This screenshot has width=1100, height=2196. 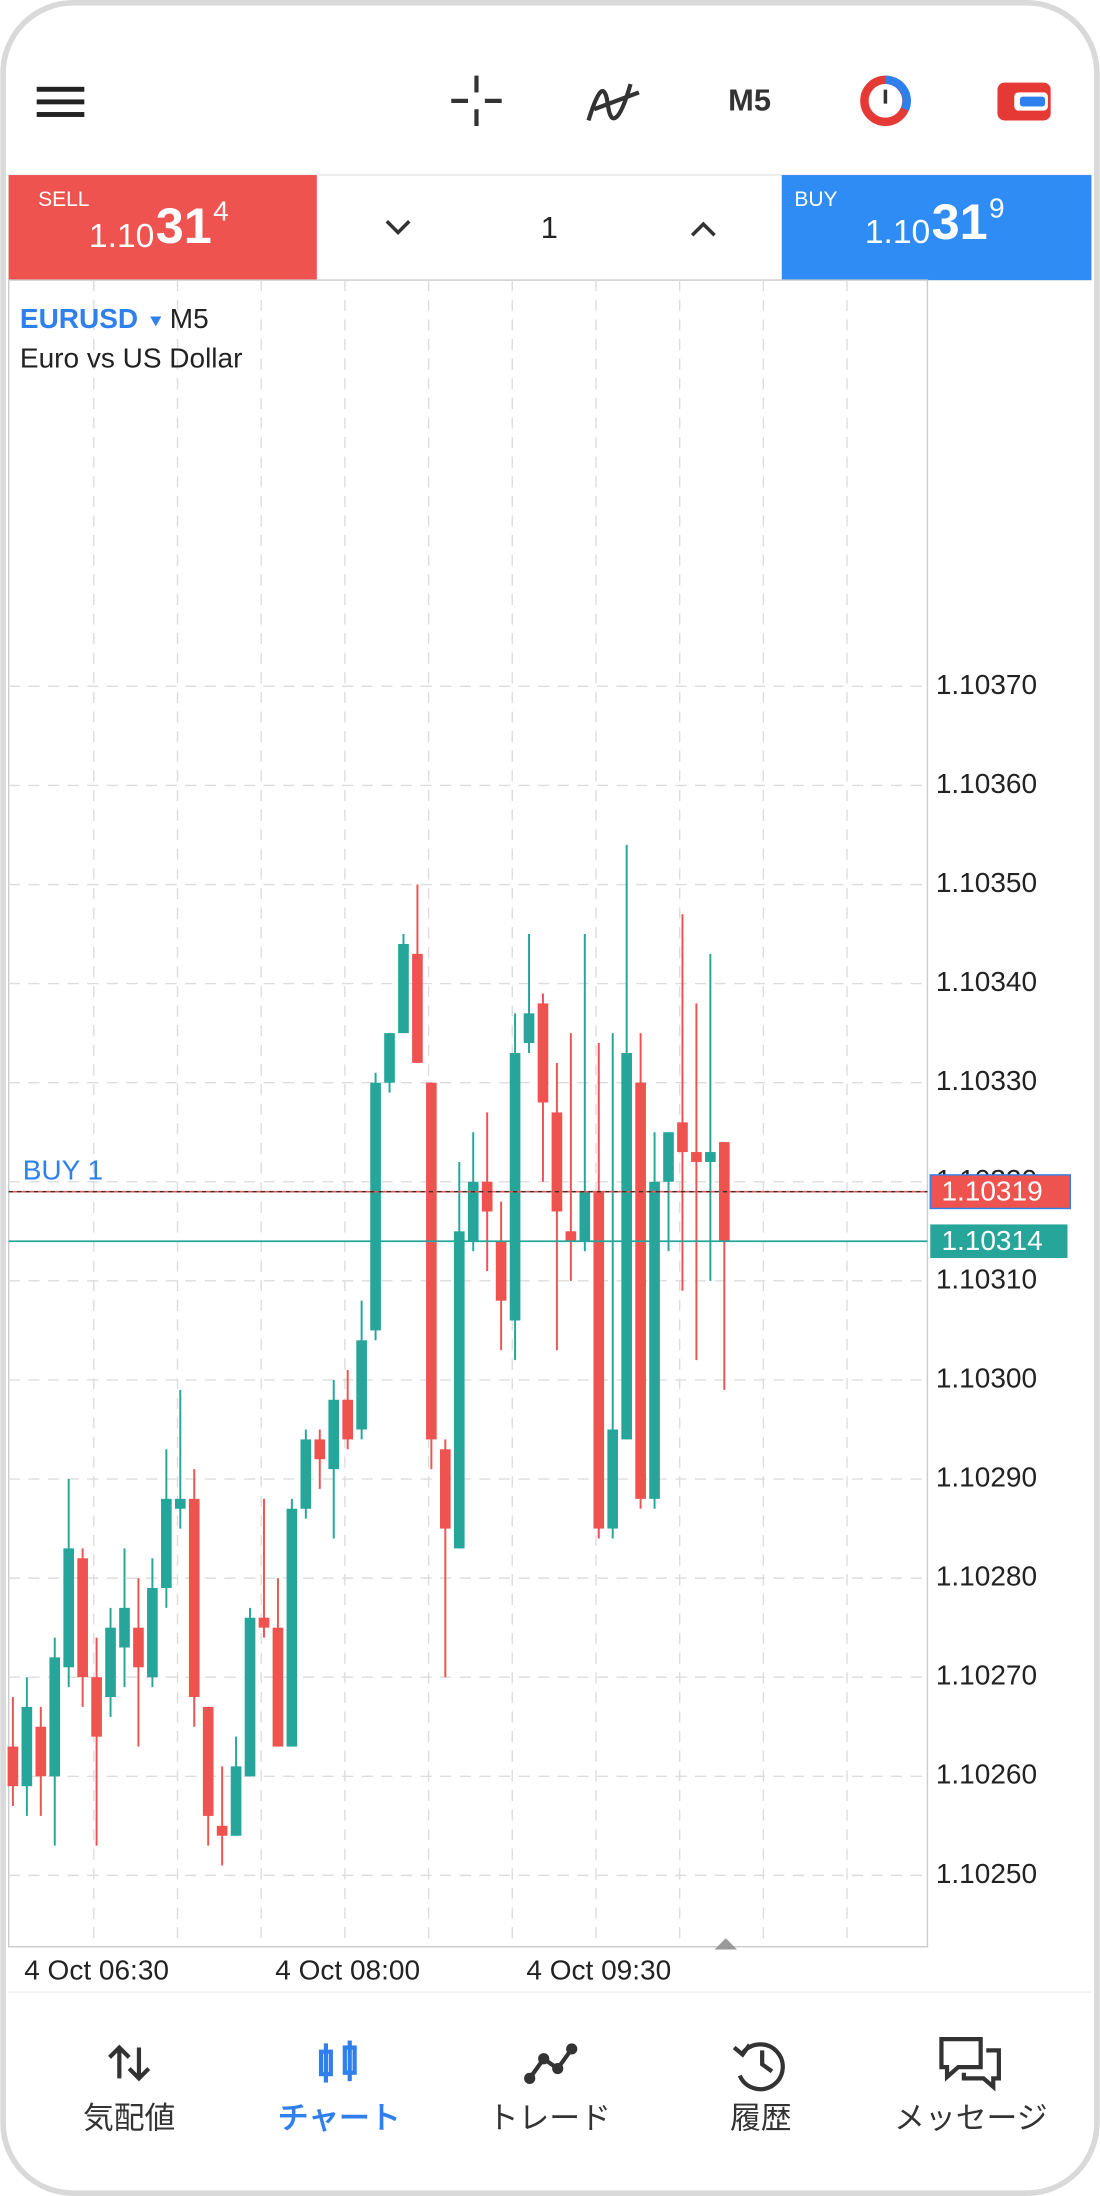 I want to click on y-tick-label: 1.10310, so click(x=986, y=1278).